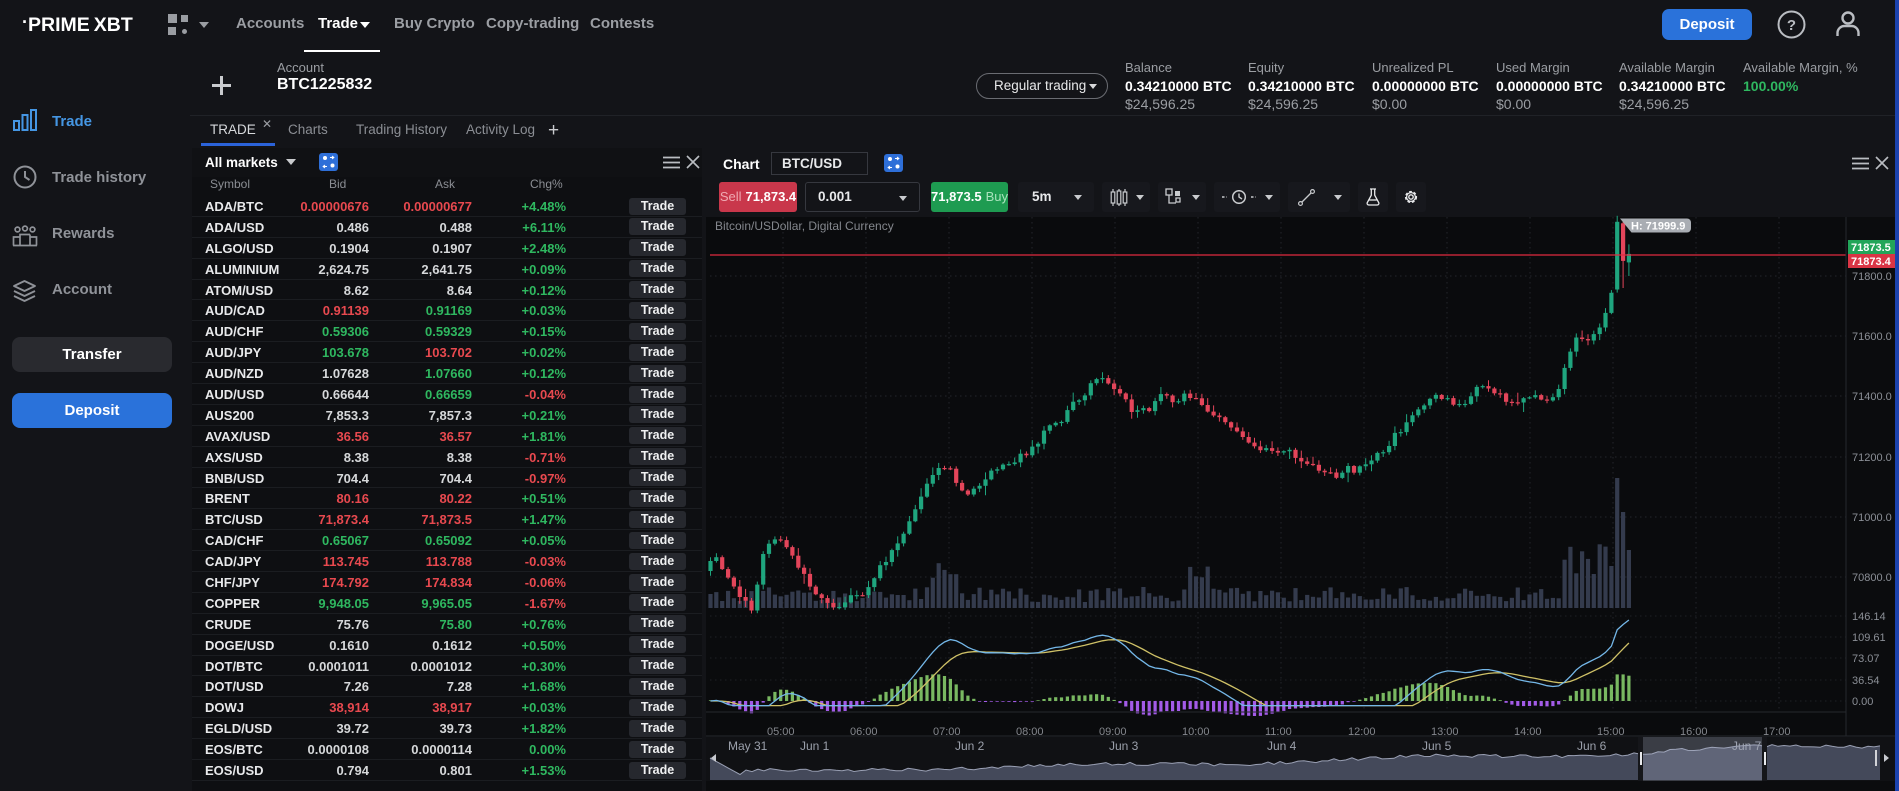  Describe the element at coordinates (1611, 732) in the screenshot. I see `svg-text: 15:00` at that location.